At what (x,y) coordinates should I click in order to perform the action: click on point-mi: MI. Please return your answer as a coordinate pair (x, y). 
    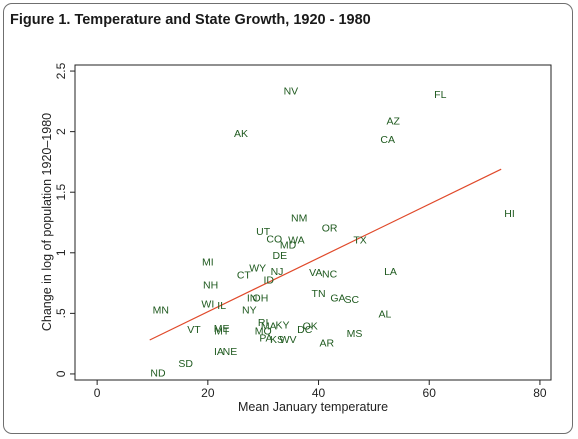
    Looking at the image, I should click on (208, 262).